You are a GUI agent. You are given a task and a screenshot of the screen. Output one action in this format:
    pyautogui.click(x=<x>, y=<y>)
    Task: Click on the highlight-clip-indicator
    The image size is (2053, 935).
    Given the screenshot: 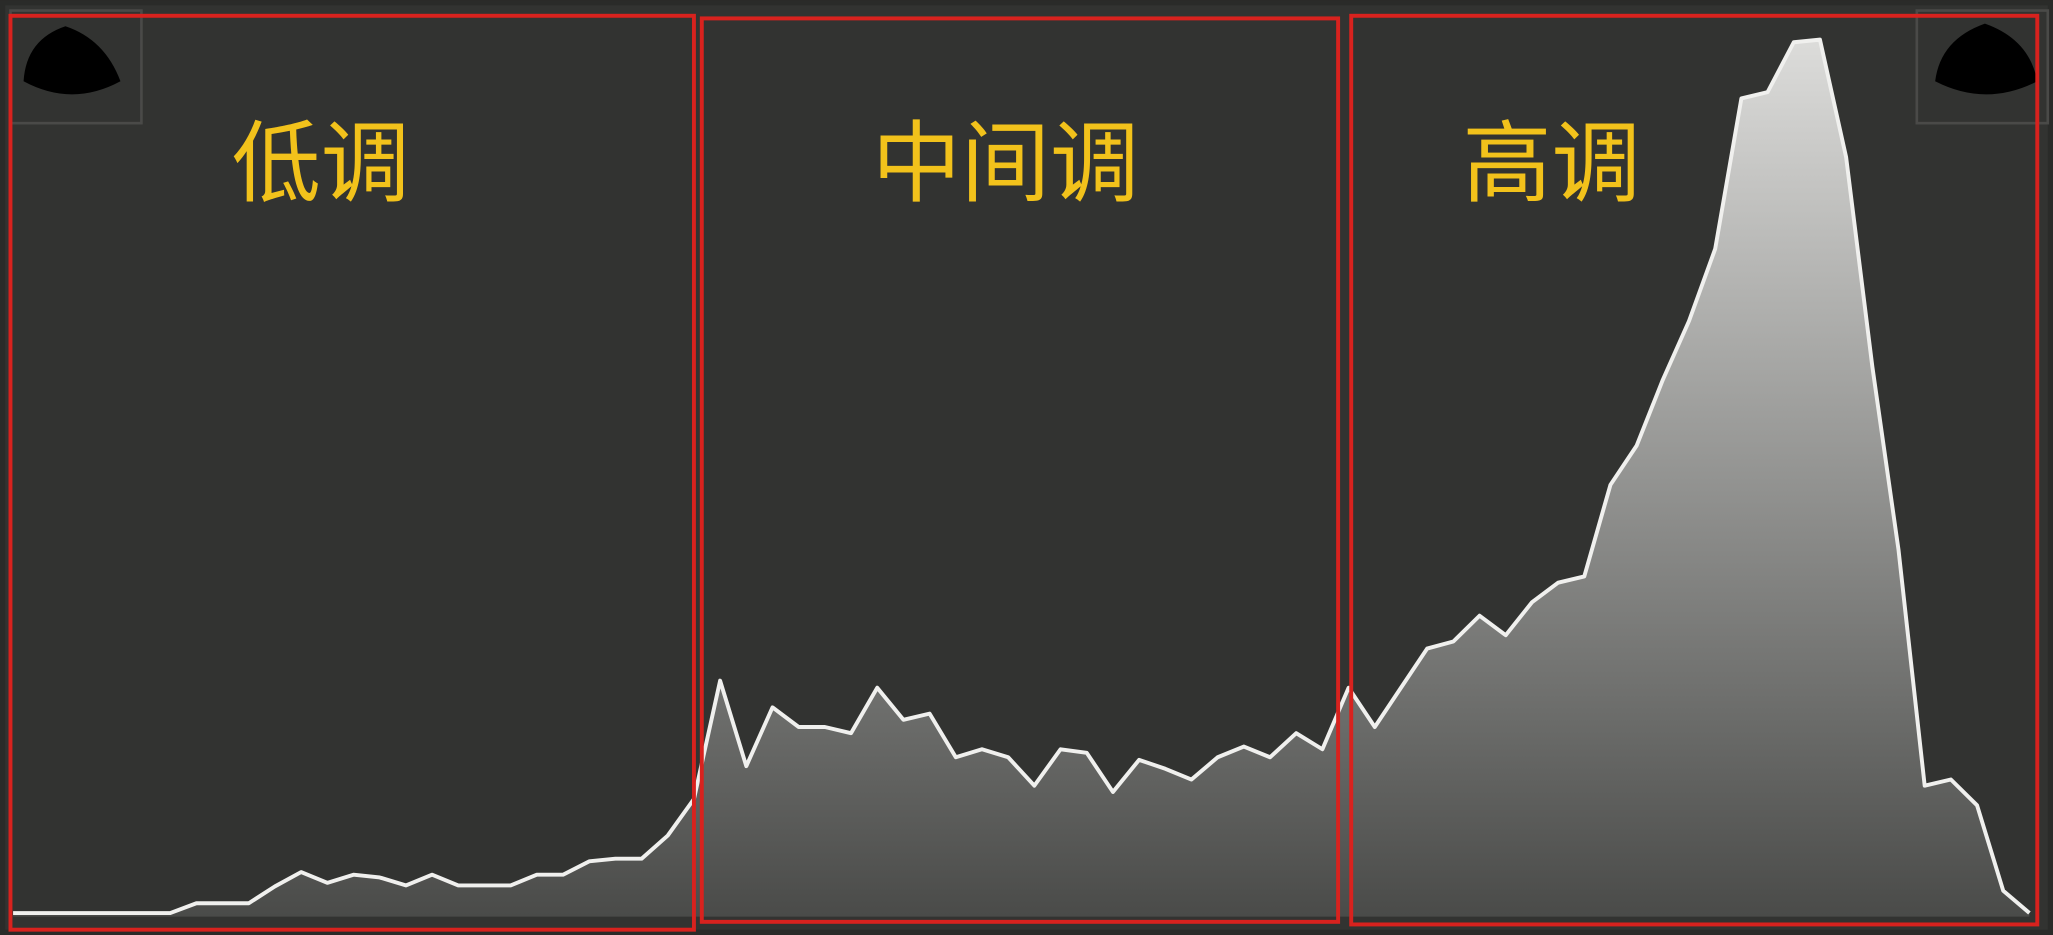 What is the action you would take?
    pyautogui.click(x=1986, y=59)
    